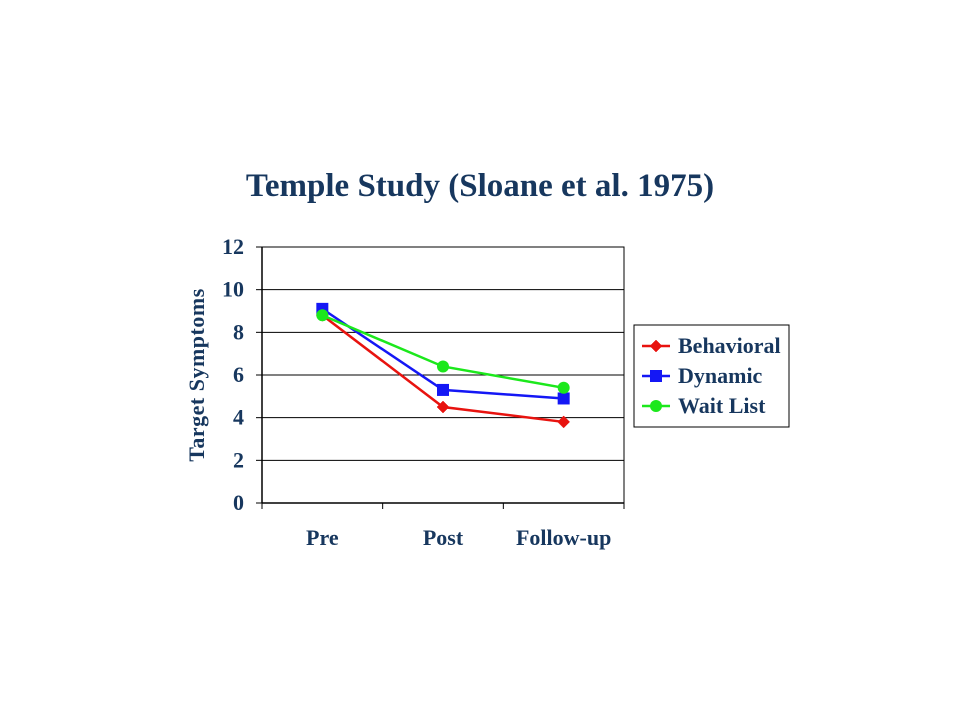 This screenshot has height=720, width=960. I want to click on chart-title: Temple Study (Sloane et al. 1975), so click(480, 186).